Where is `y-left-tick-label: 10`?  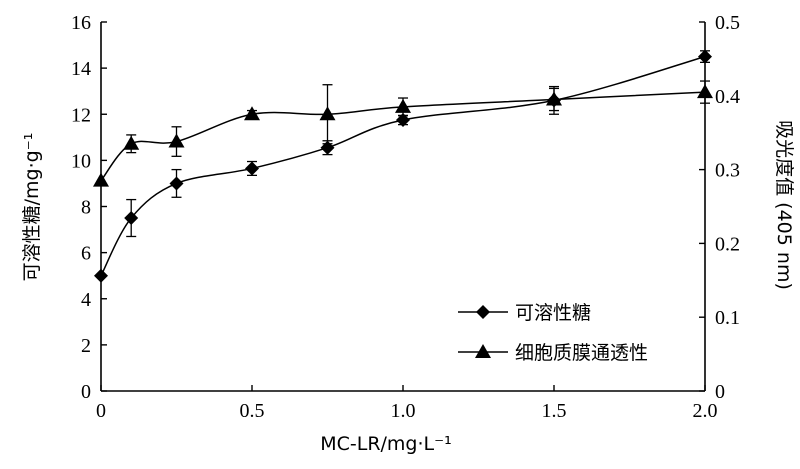
y-left-tick-label: 10 is located at coordinates (81, 161).